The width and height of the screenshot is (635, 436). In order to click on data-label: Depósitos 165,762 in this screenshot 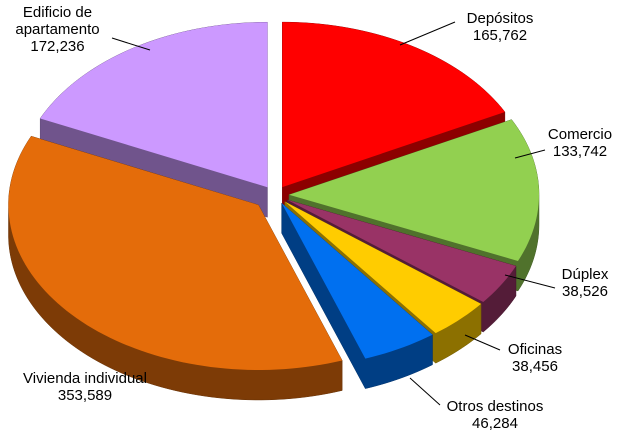, I will do `click(500, 27)`.